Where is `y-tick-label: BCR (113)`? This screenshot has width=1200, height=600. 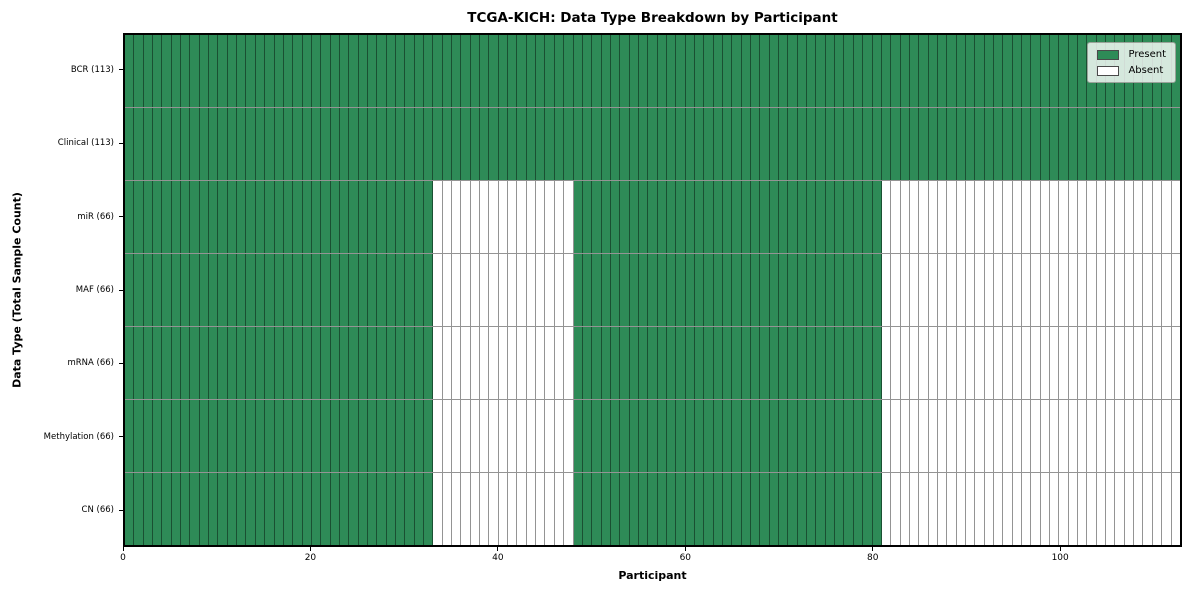 y-tick-label: BCR (113) is located at coordinates (92, 69).